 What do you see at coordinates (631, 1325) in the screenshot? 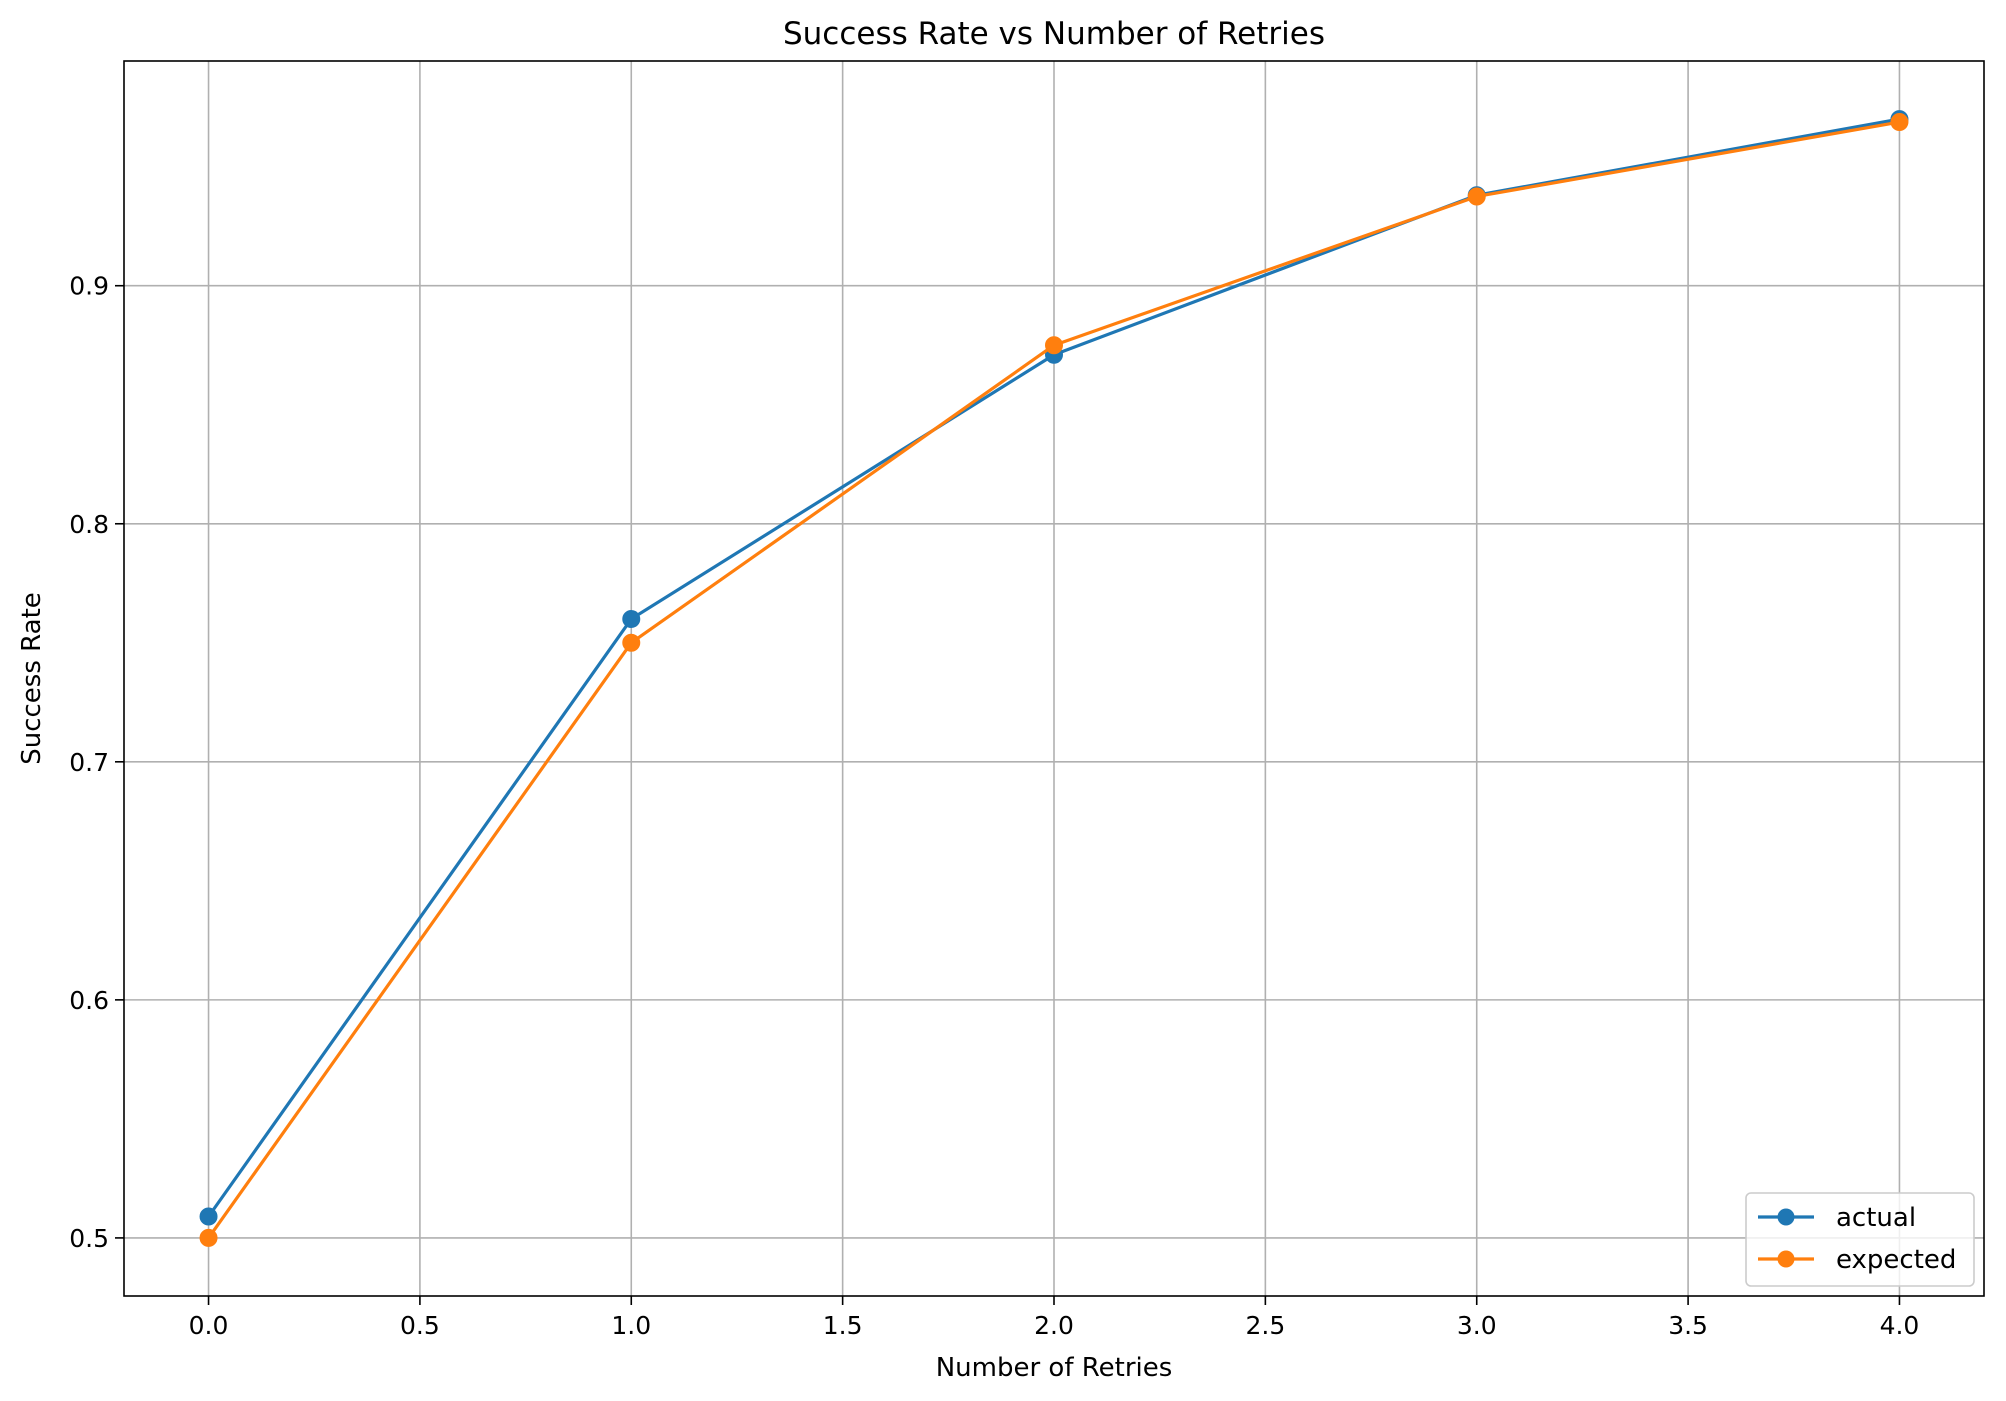
I see `x-tick-label: 1.0` at bounding box center [631, 1325].